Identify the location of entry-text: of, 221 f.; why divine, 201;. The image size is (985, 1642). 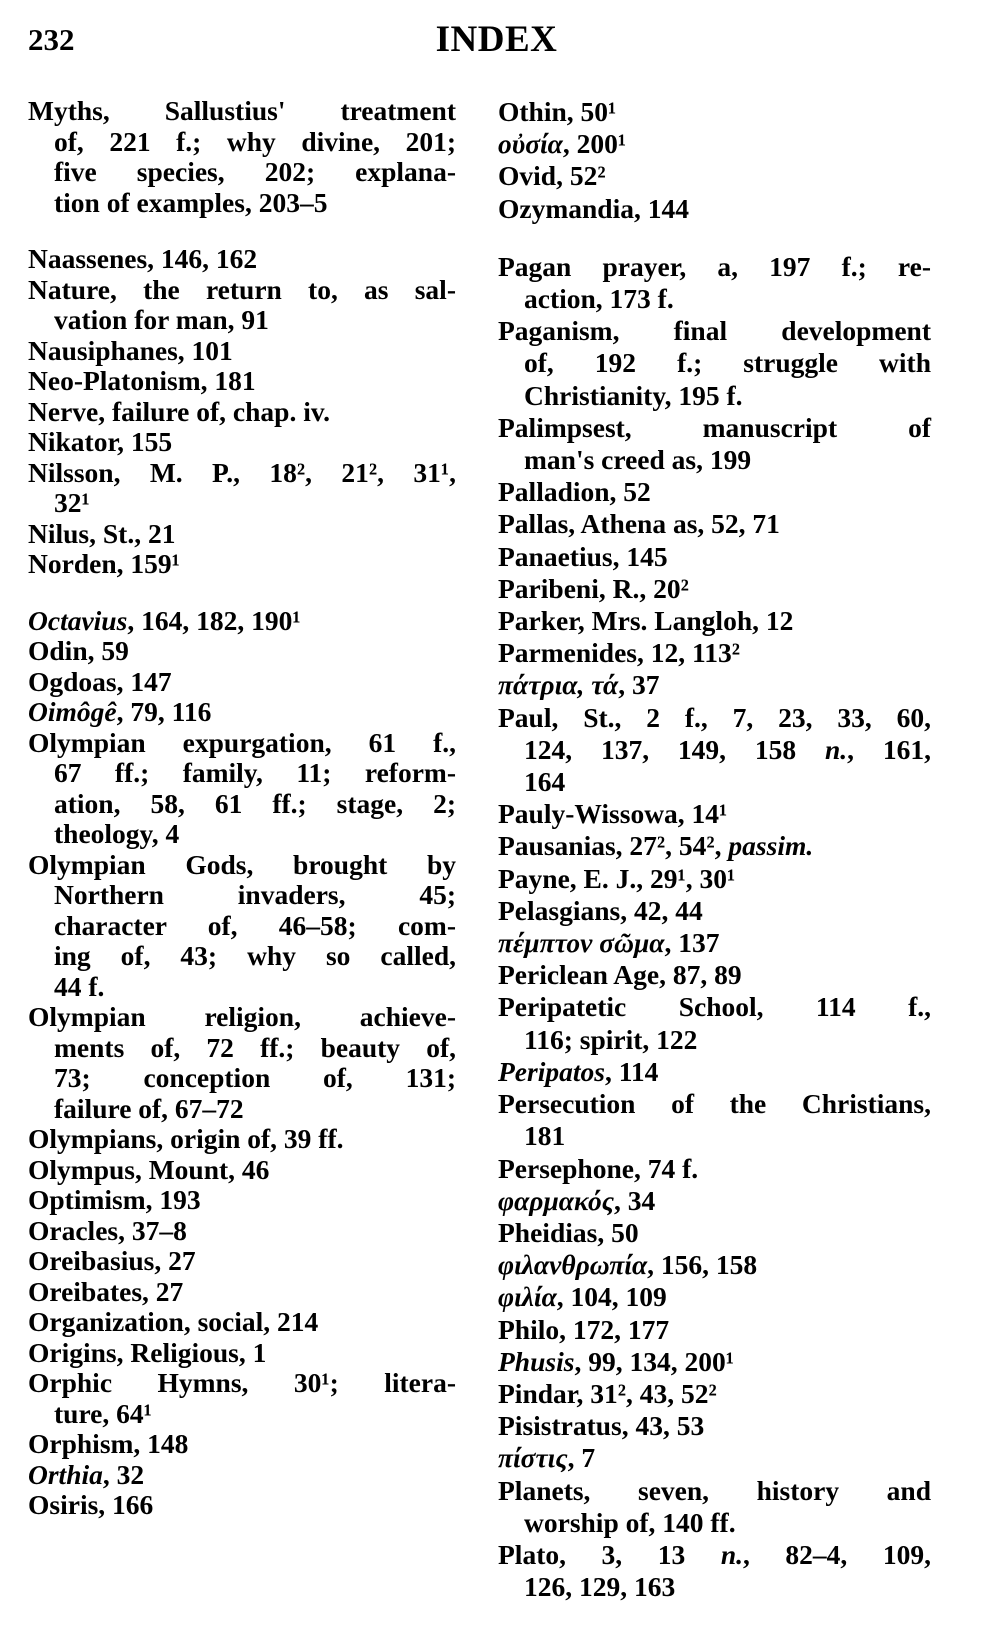
(255, 141).